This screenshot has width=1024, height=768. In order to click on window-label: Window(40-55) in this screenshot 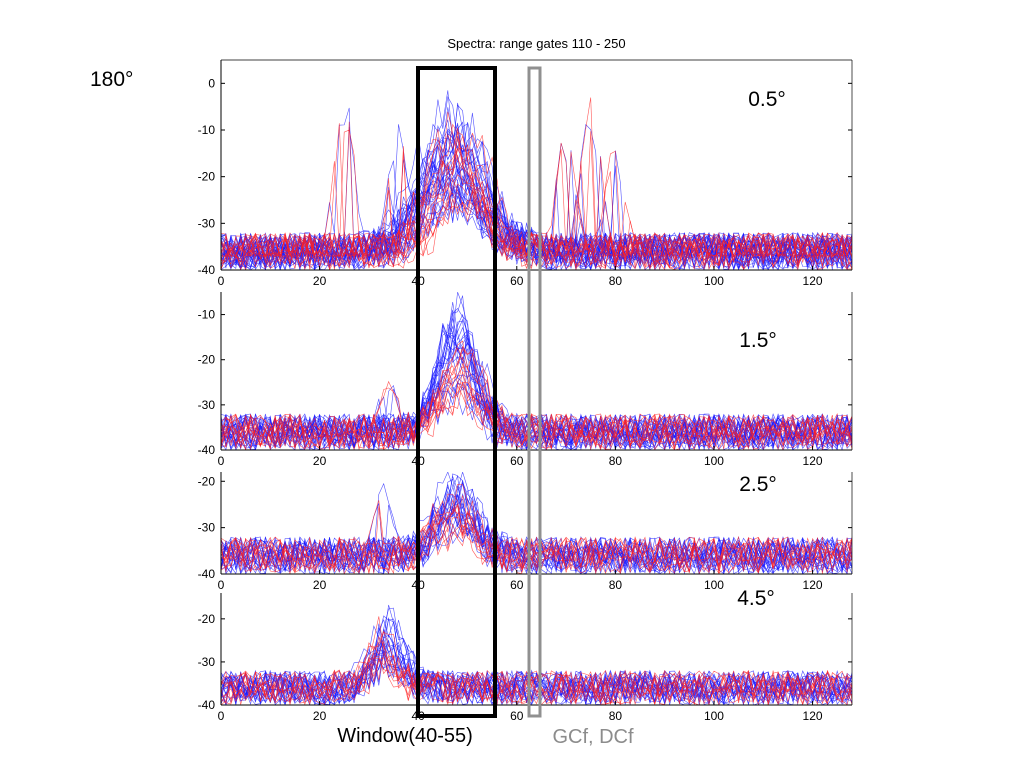, I will do `click(405, 736)`.